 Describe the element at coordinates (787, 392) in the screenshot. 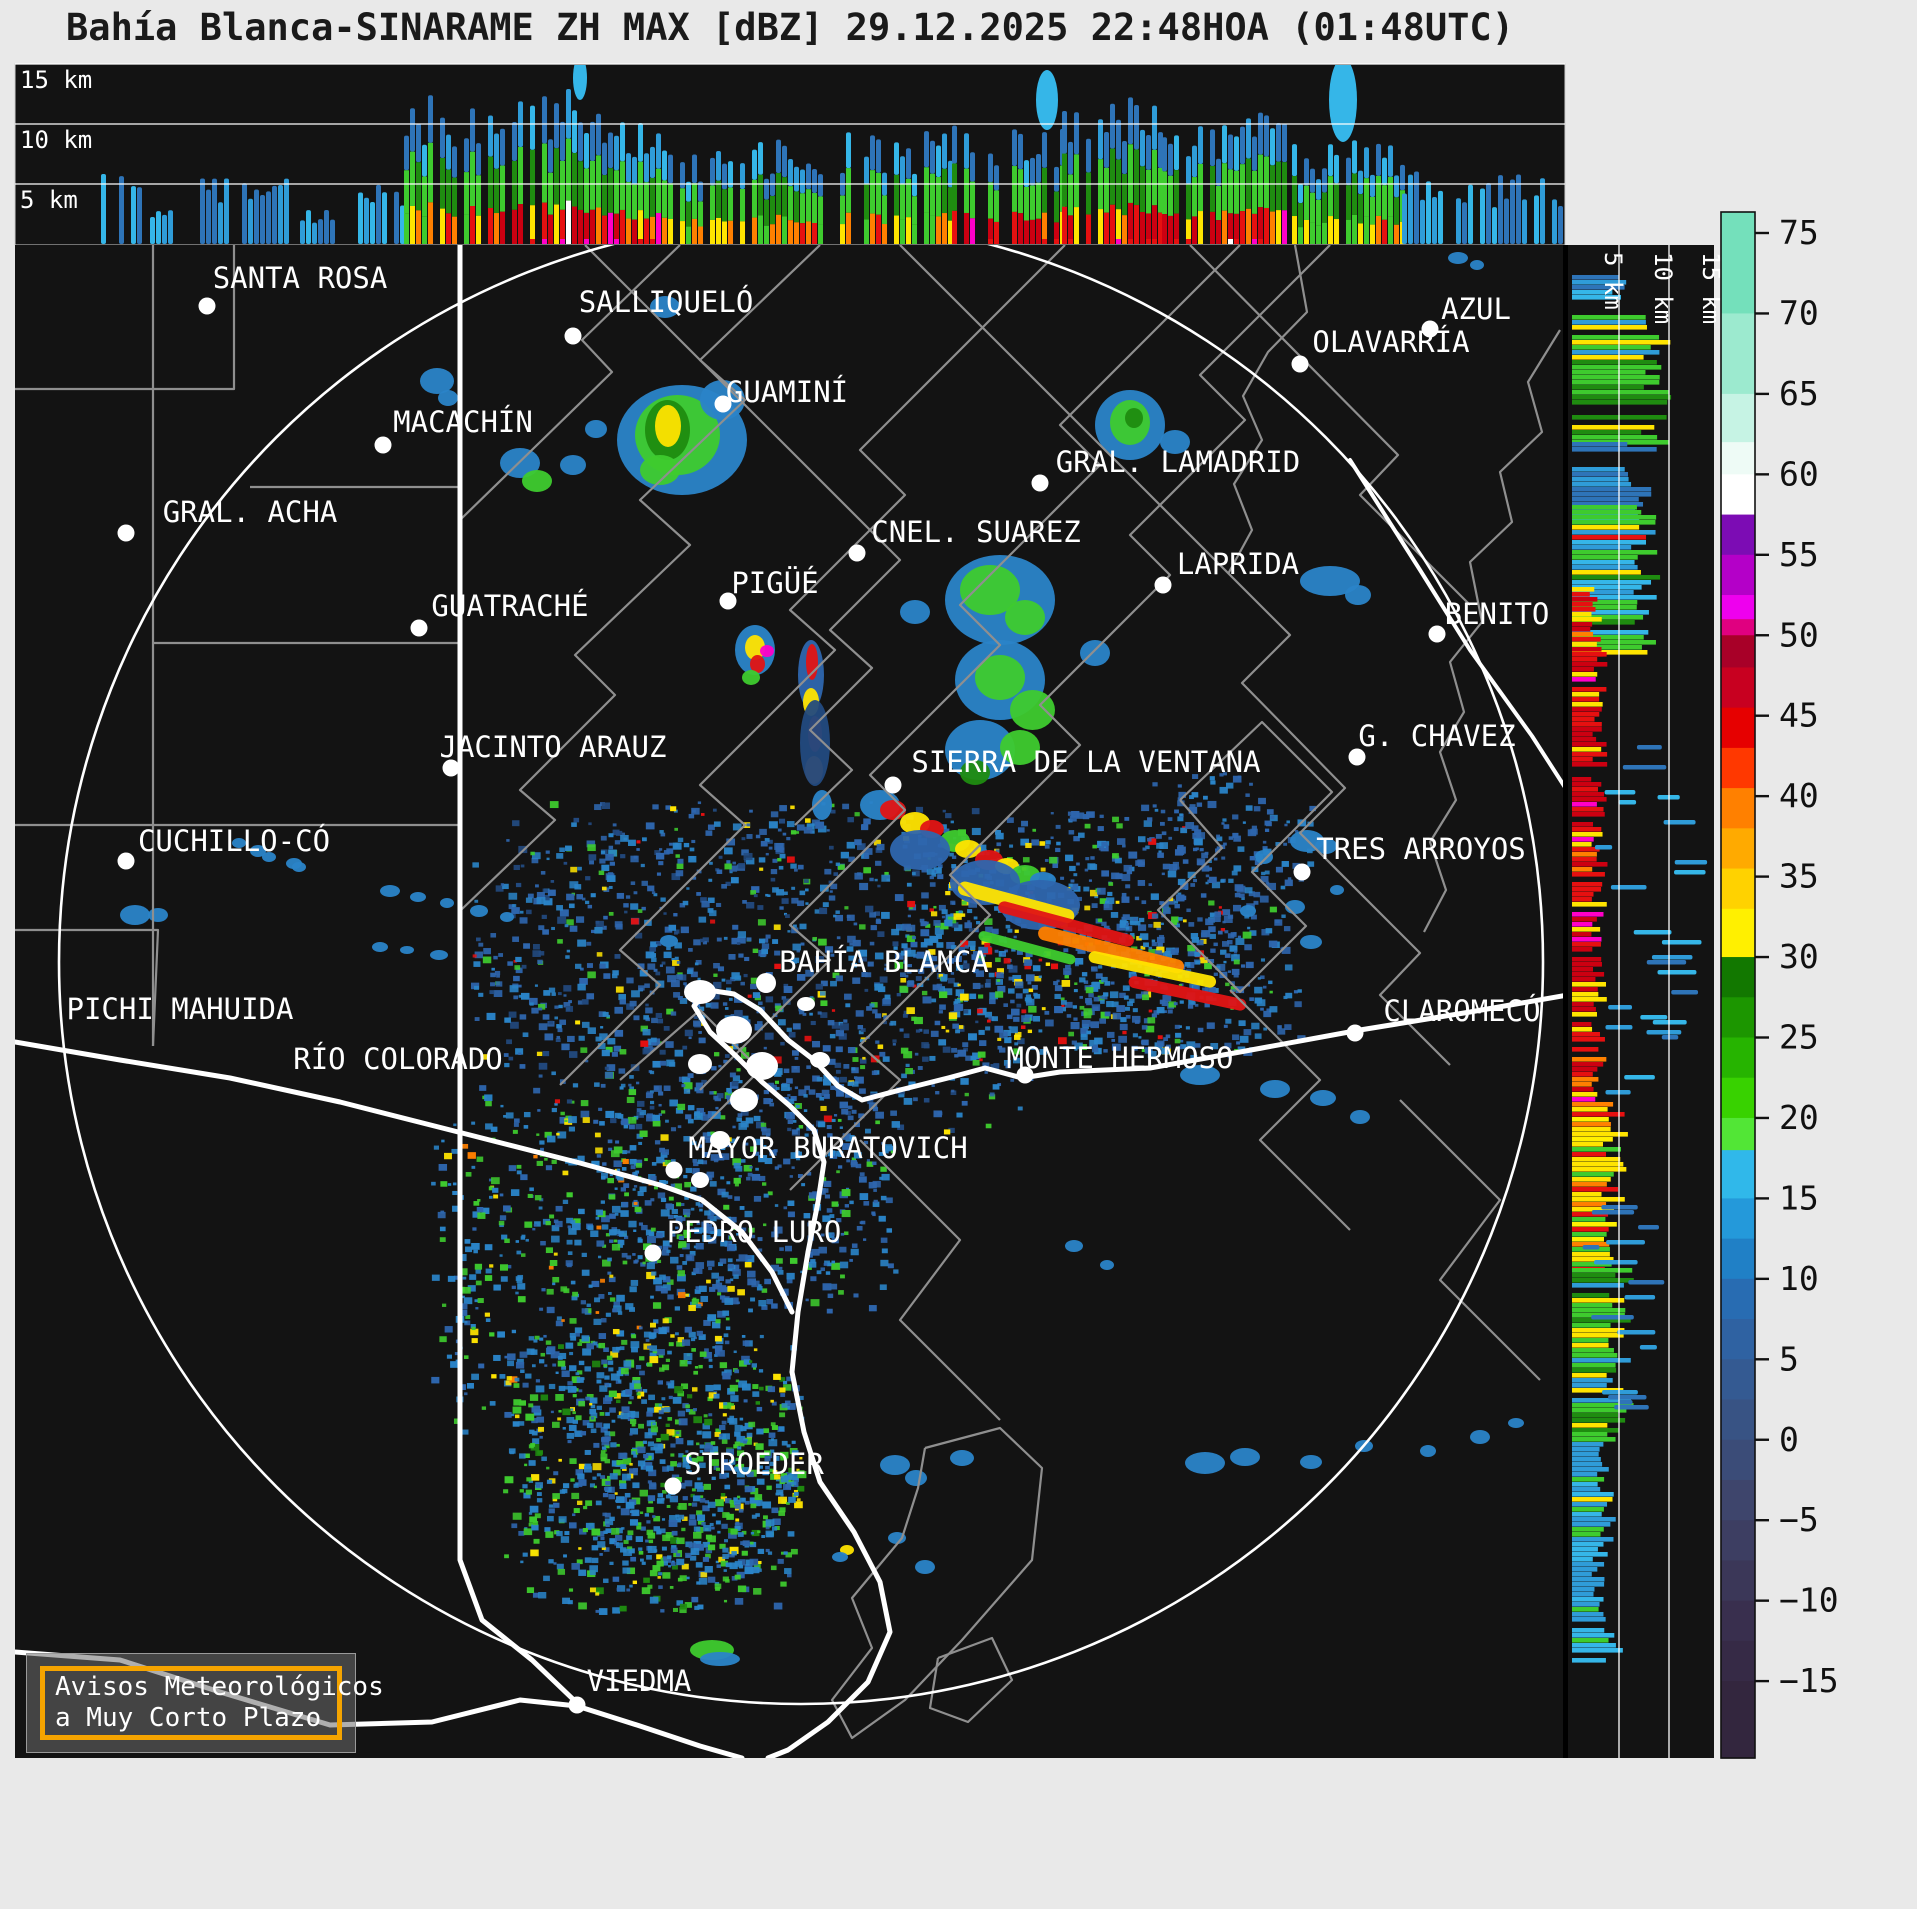

I see `city-label: GUAMINÍ` at that location.